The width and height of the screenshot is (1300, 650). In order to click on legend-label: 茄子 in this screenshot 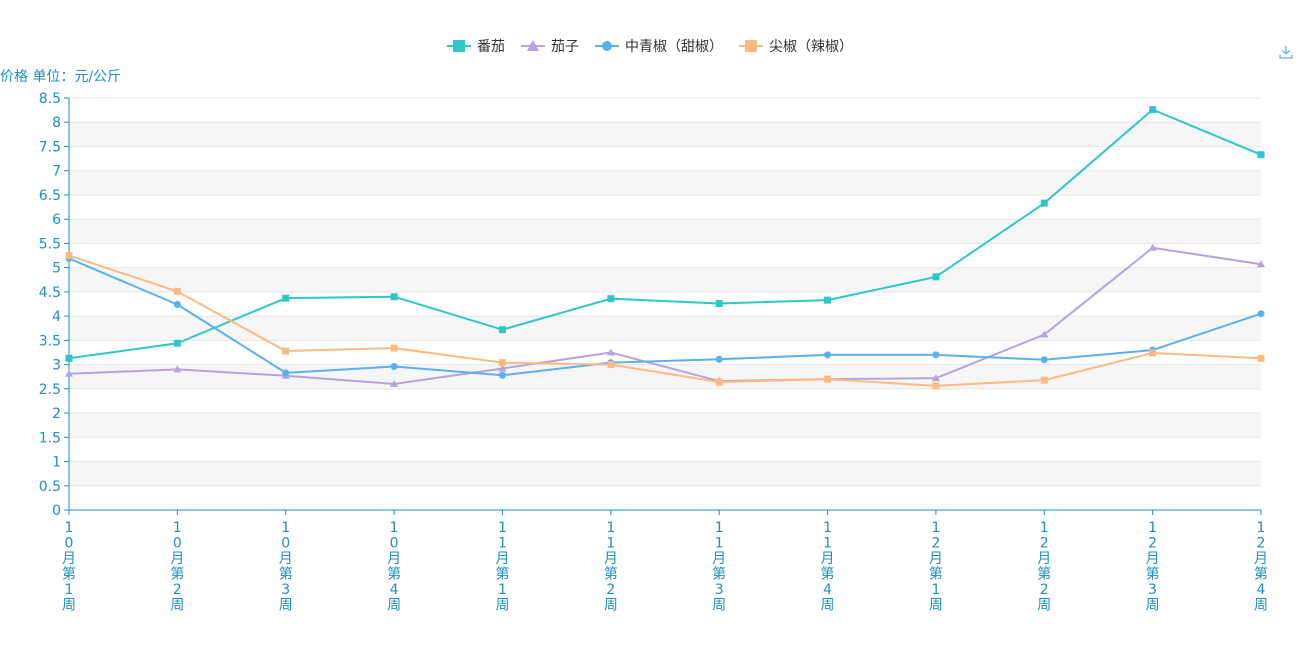, I will do `click(565, 47)`.